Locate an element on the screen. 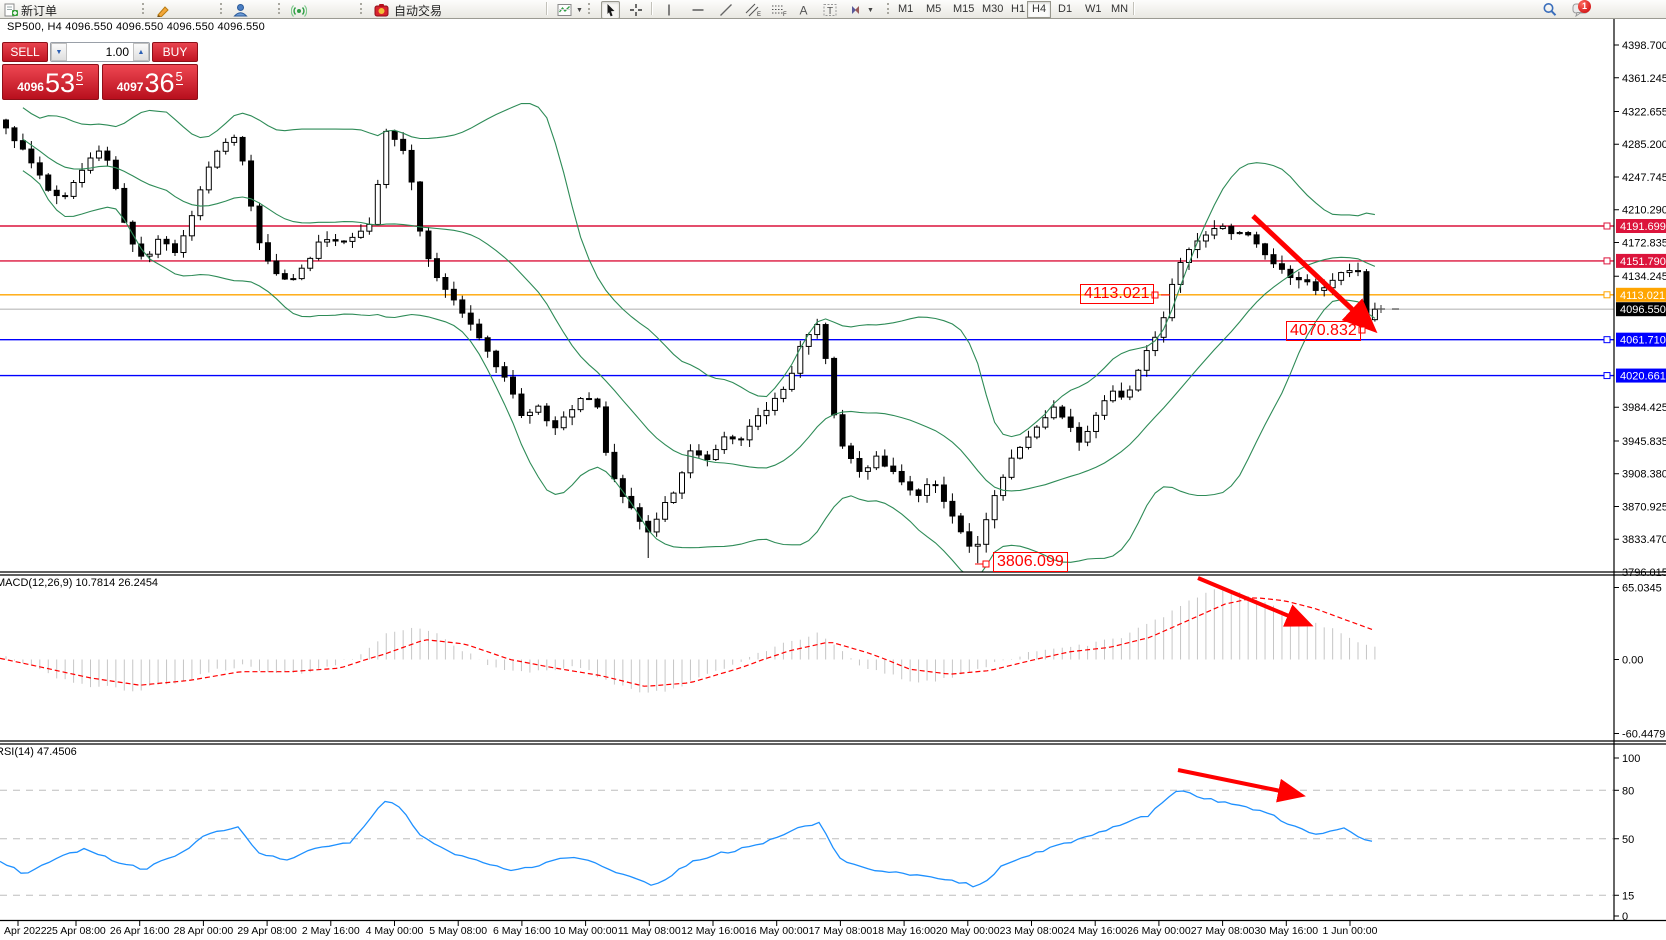 This screenshot has width=1666, height=940. cursor-icon is located at coordinates (611, 10).